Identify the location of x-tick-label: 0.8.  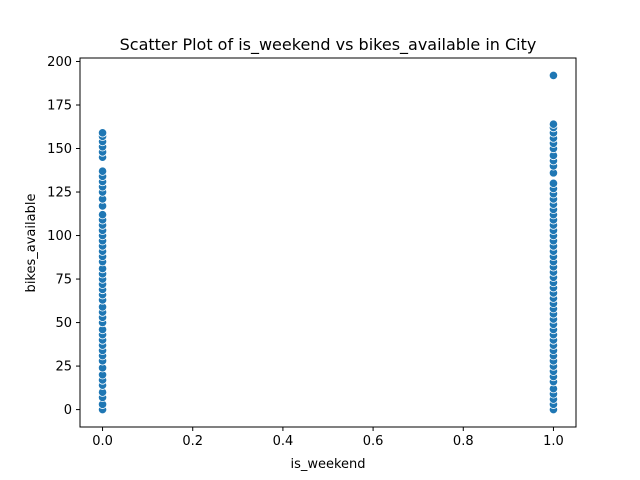
(463, 441).